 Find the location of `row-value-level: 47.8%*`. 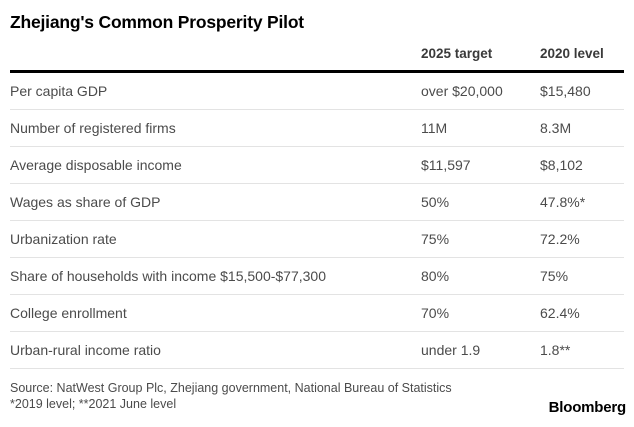

row-value-level: 47.8%* is located at coordinates (563, 202).